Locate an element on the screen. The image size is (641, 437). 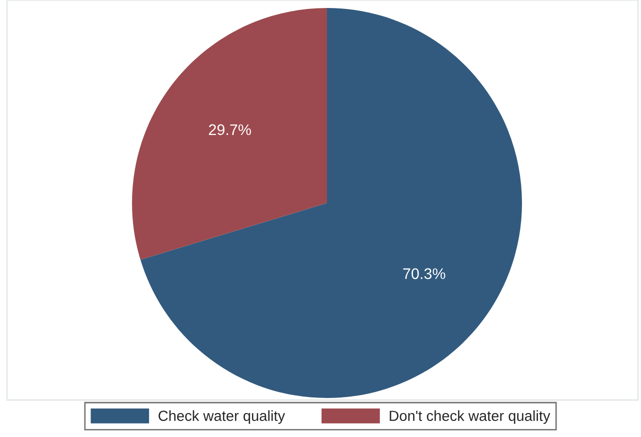
legend-label: Check water quality is located at coordinates (222, 417).